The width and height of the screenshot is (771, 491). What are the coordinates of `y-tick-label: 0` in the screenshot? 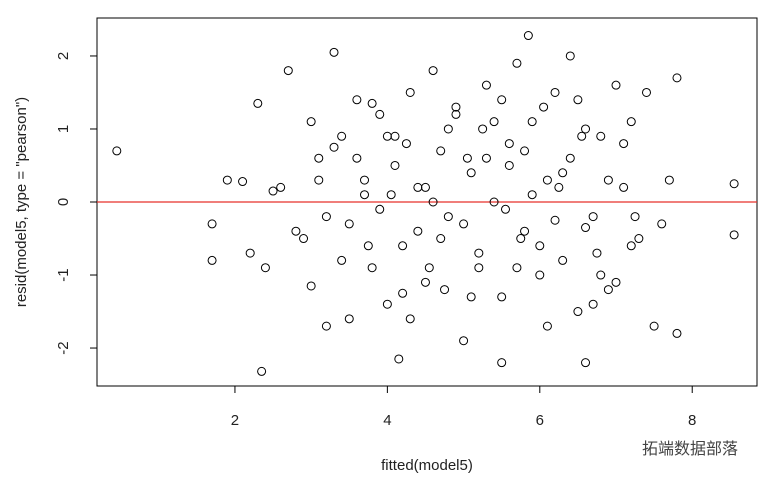 It's located at (63, 202).